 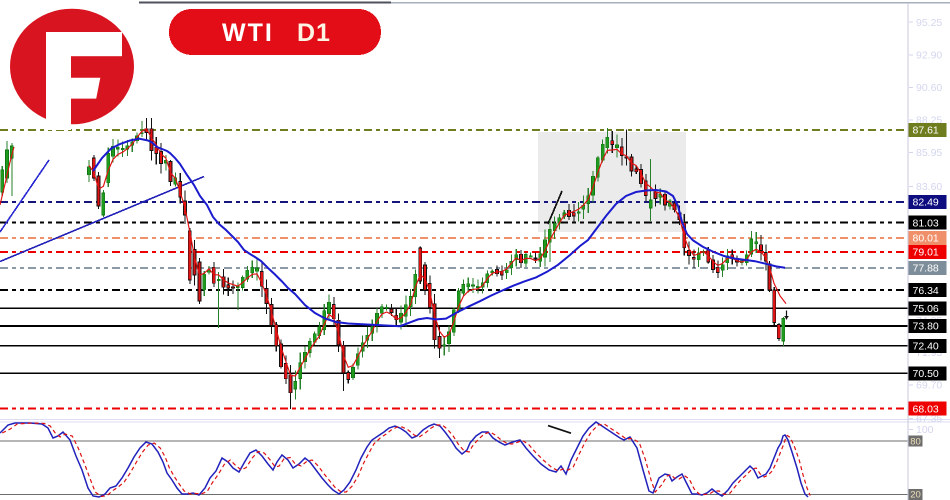 What do you see at coordinates (929, 153) in the screenshot?
I see `svg-text: 85.95` at bounding box center [929, 153].